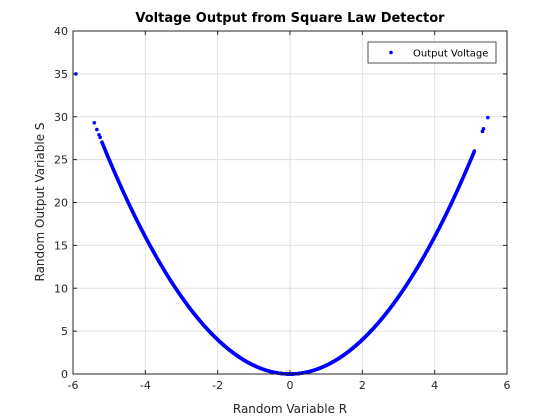  Describe the element at coordinates (507, 385) in the screenshot. I see `x-tick-label: 6` at that location.